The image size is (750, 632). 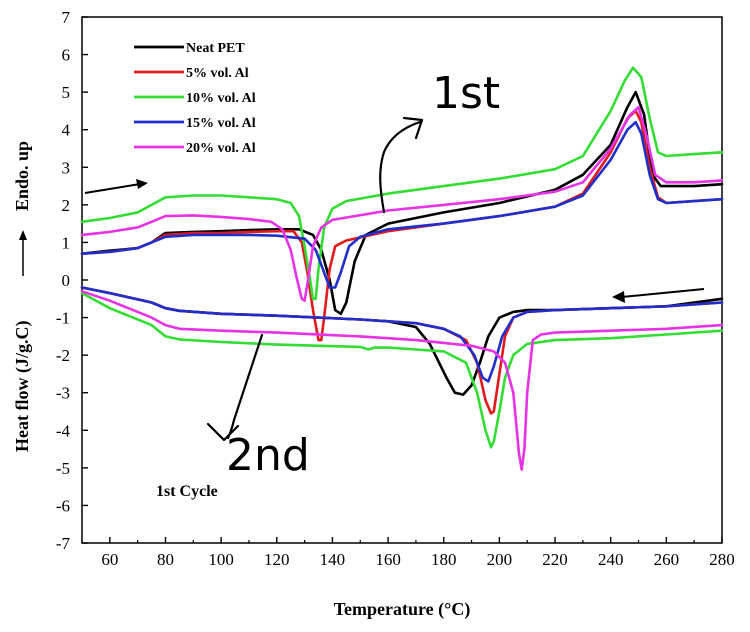 I want to click on y-tick-label: 4, so click(x=66, y=130).